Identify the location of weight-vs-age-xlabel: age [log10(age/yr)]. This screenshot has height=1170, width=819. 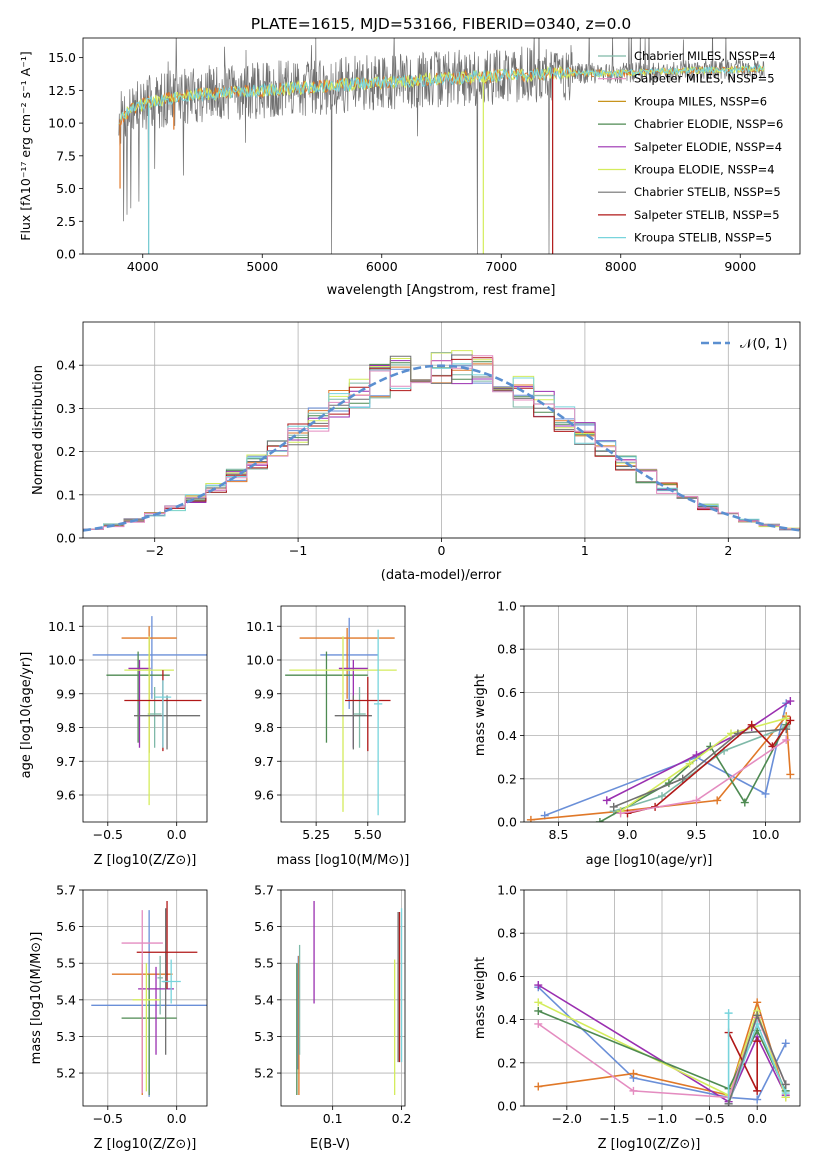
(649, 860).